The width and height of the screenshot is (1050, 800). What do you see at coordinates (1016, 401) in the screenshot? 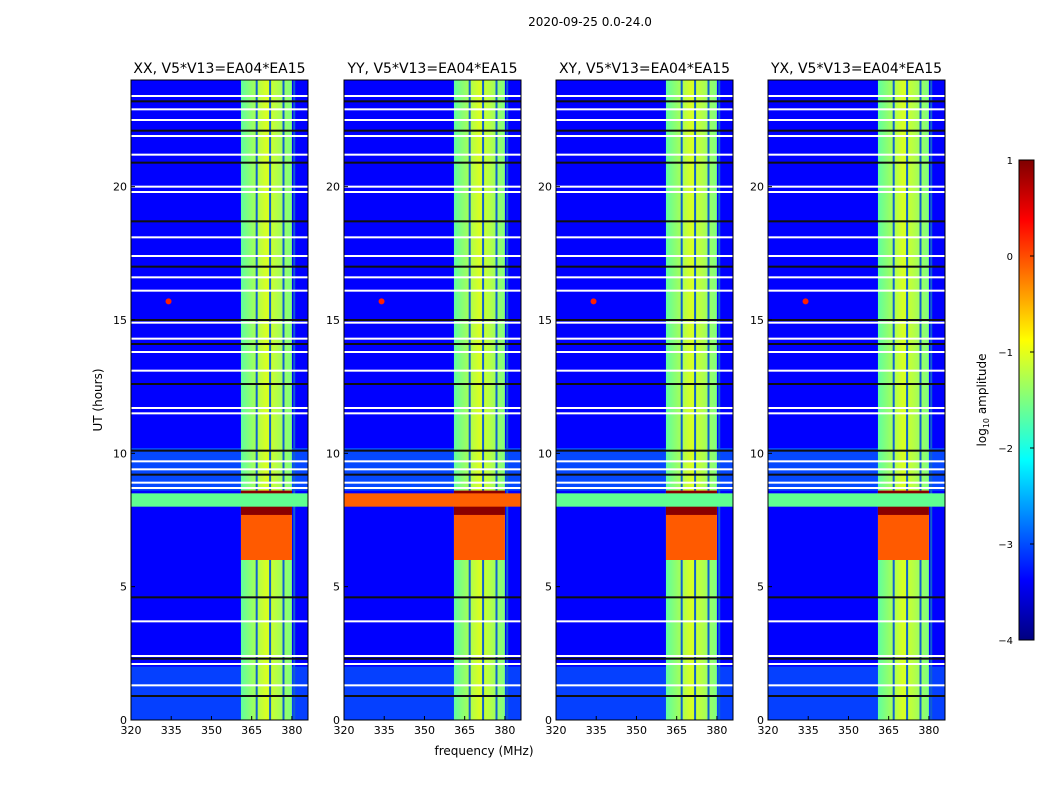
I see `colorbar-ticks: 1 0 −1 −2 −3 −4` at bounding box center [1016, 401].